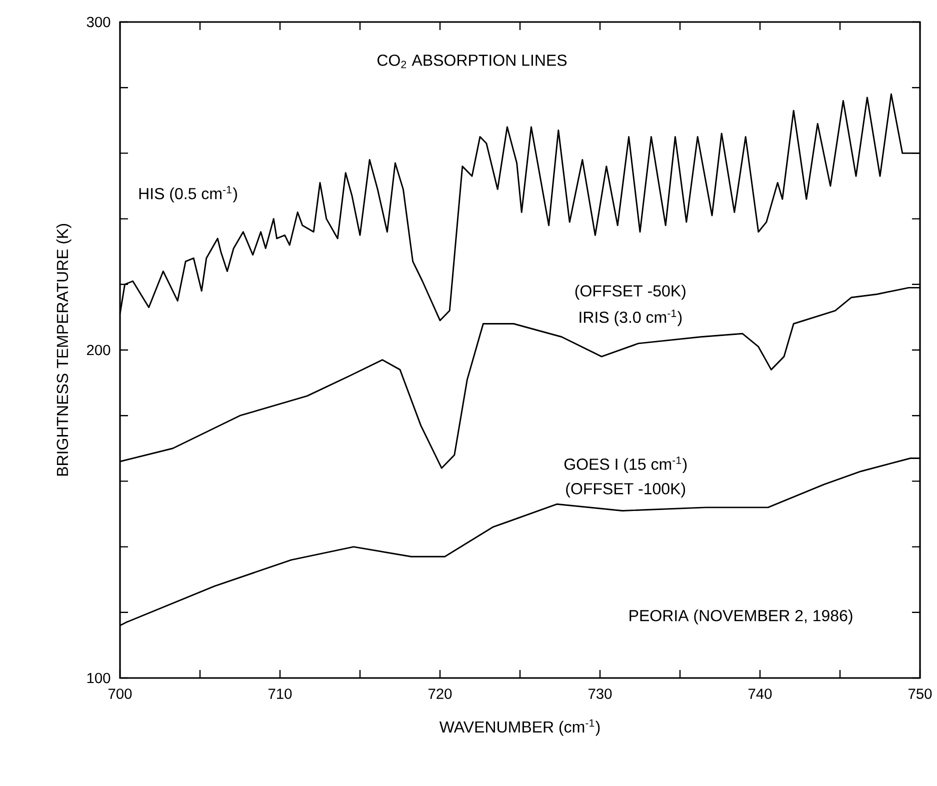  I want to click on annotation: (OFFSET -100K), so click(626, 490).